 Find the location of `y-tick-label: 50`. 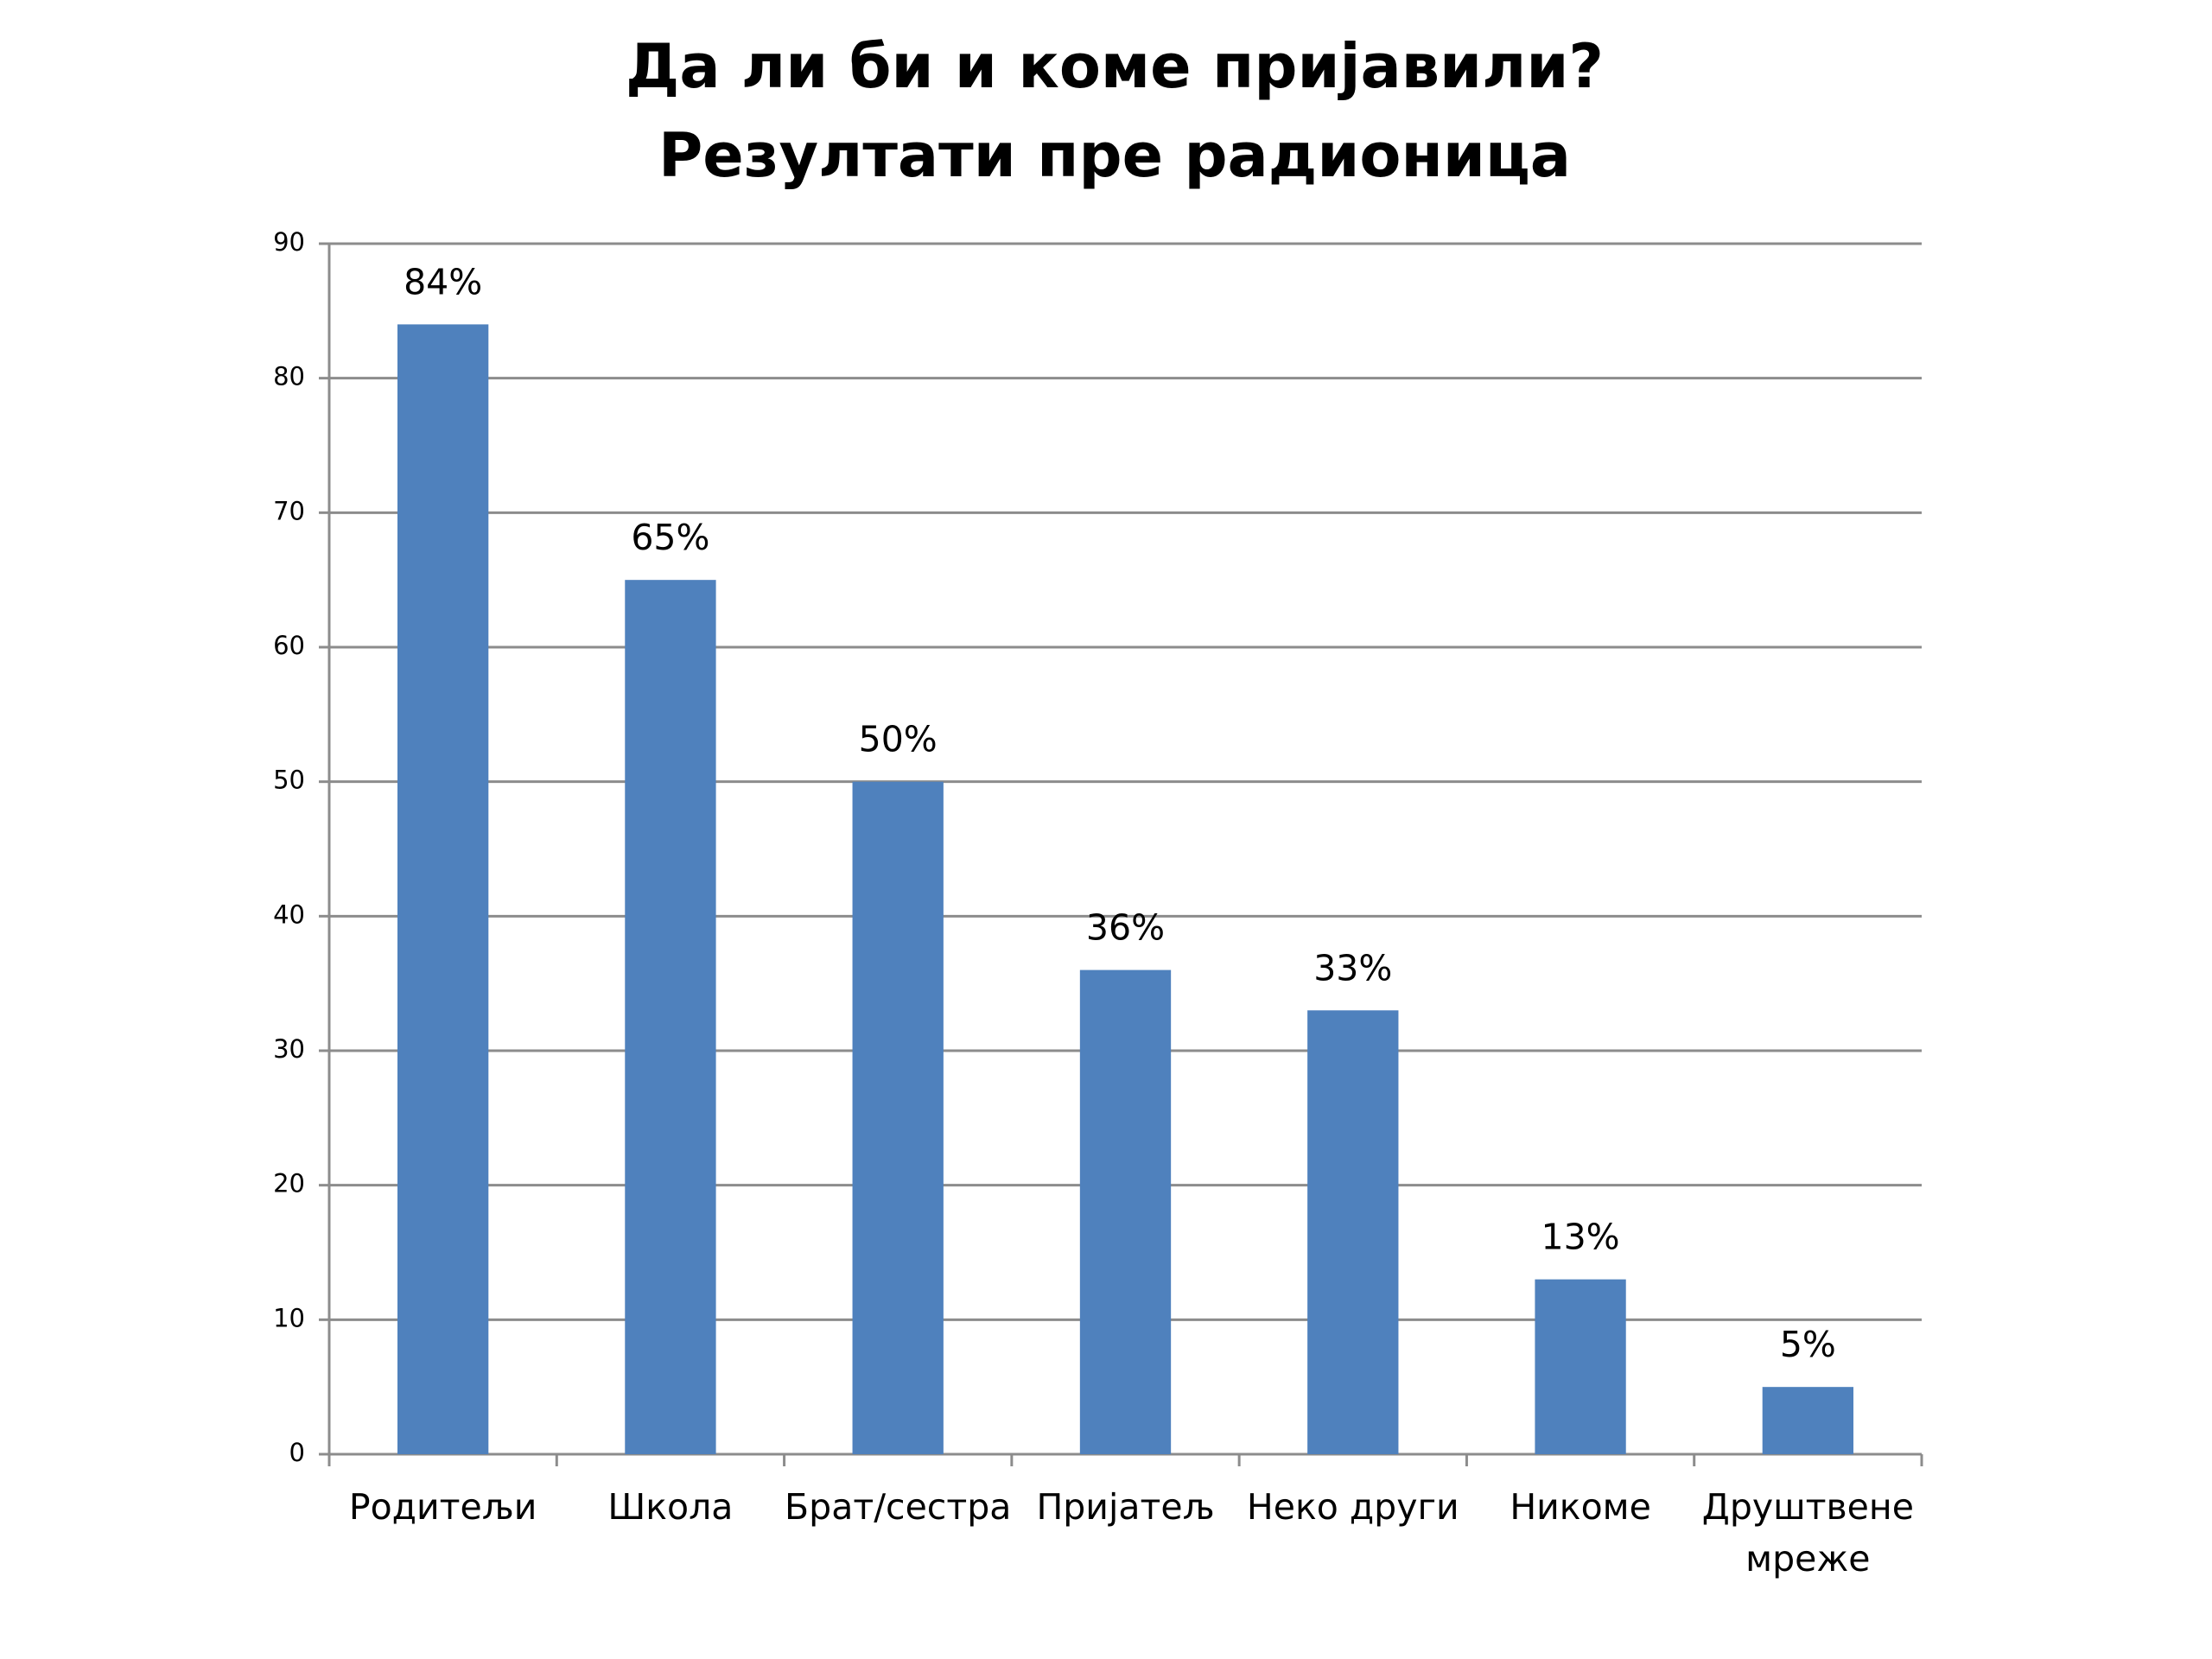

y-tick-label: 50 is located at coordinates (289, 780).